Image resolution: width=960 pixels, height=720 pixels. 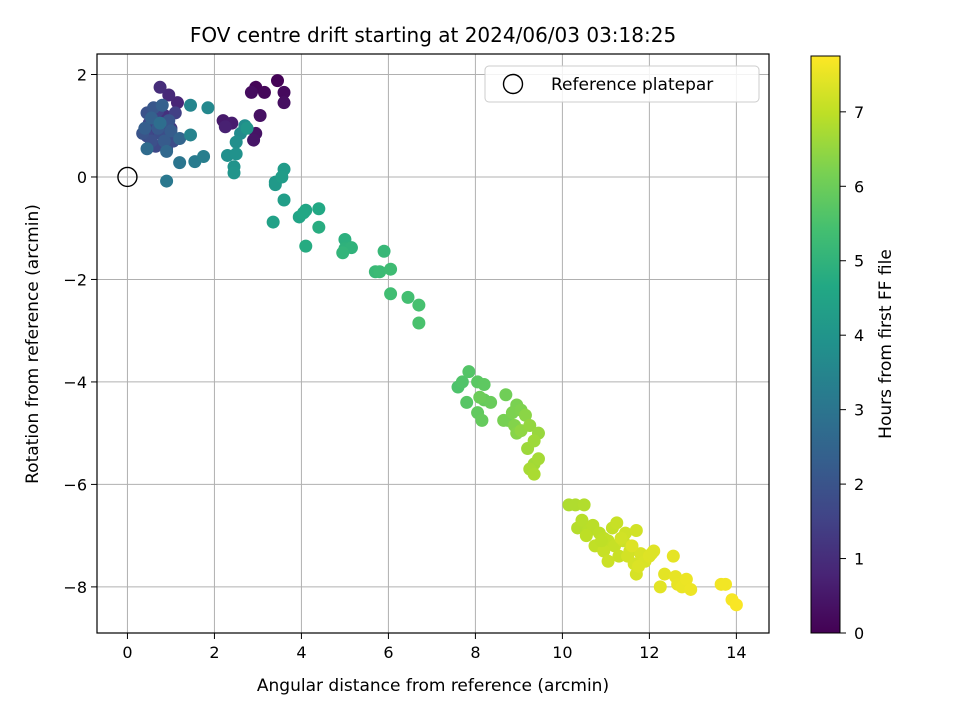 What do you see at coordinates (886, 344) in the screenshot?
I see `colorbar-title: Hours from first FF file` at bounding box center [886, 344].